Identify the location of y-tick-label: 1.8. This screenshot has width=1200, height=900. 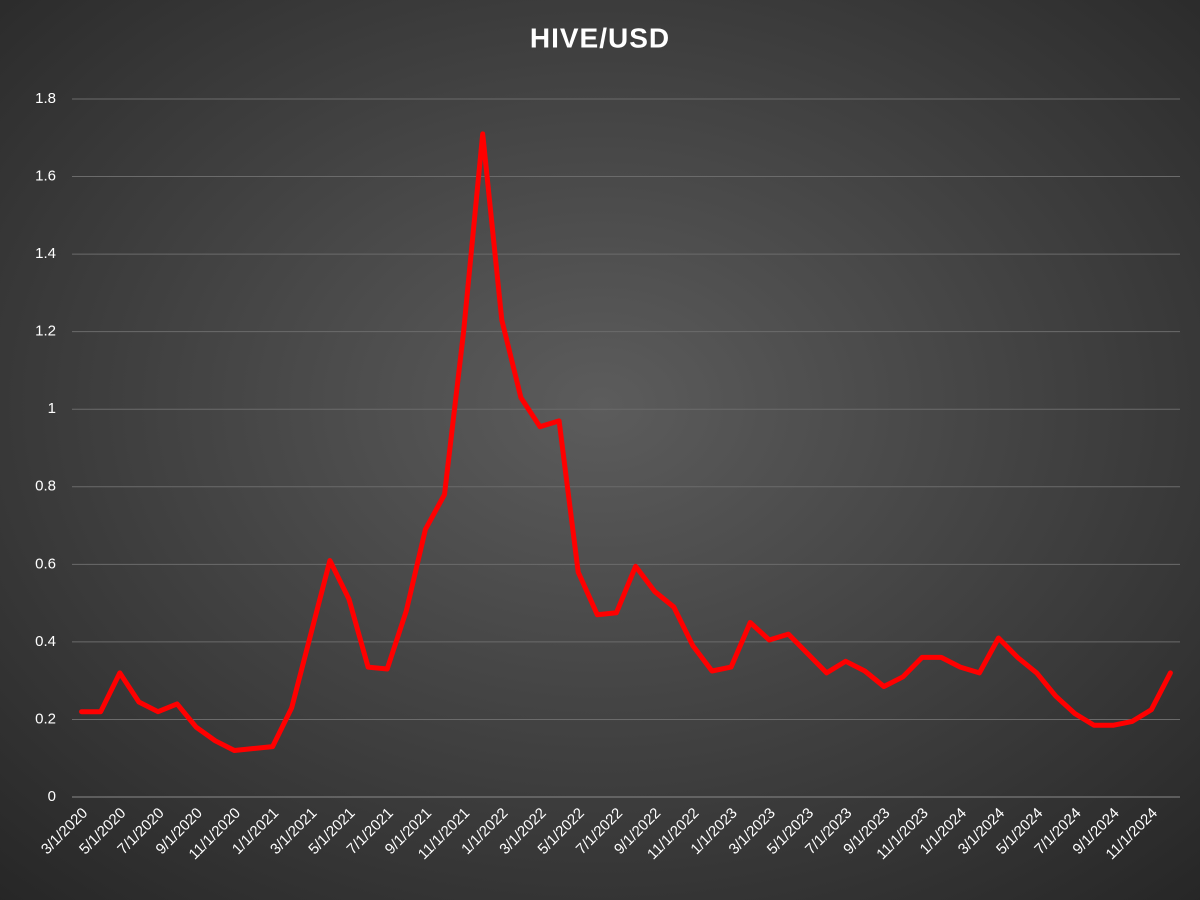
(45, 98).